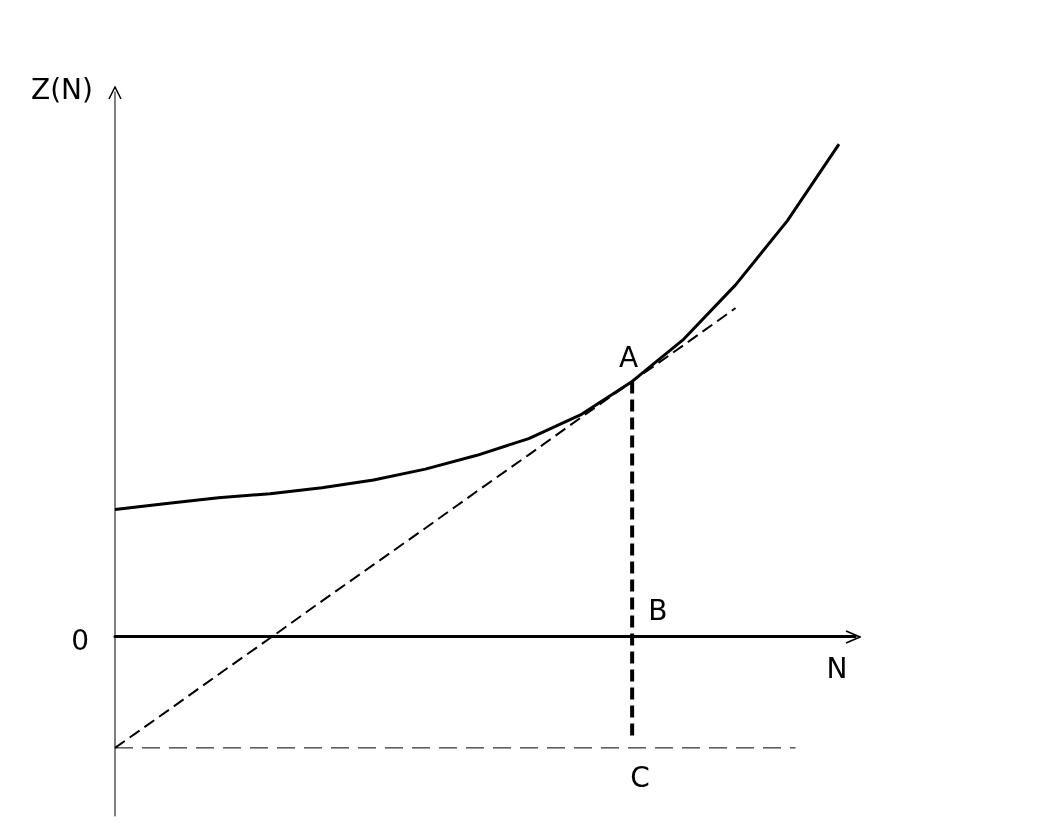  I want to click on annotation: B, so click(658, 610).